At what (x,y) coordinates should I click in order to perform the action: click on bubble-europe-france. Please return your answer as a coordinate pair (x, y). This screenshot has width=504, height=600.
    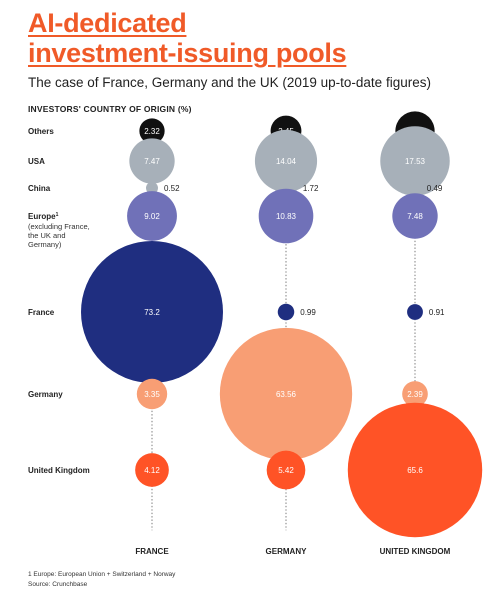
    Looking at the image, I should click on (152, 216).